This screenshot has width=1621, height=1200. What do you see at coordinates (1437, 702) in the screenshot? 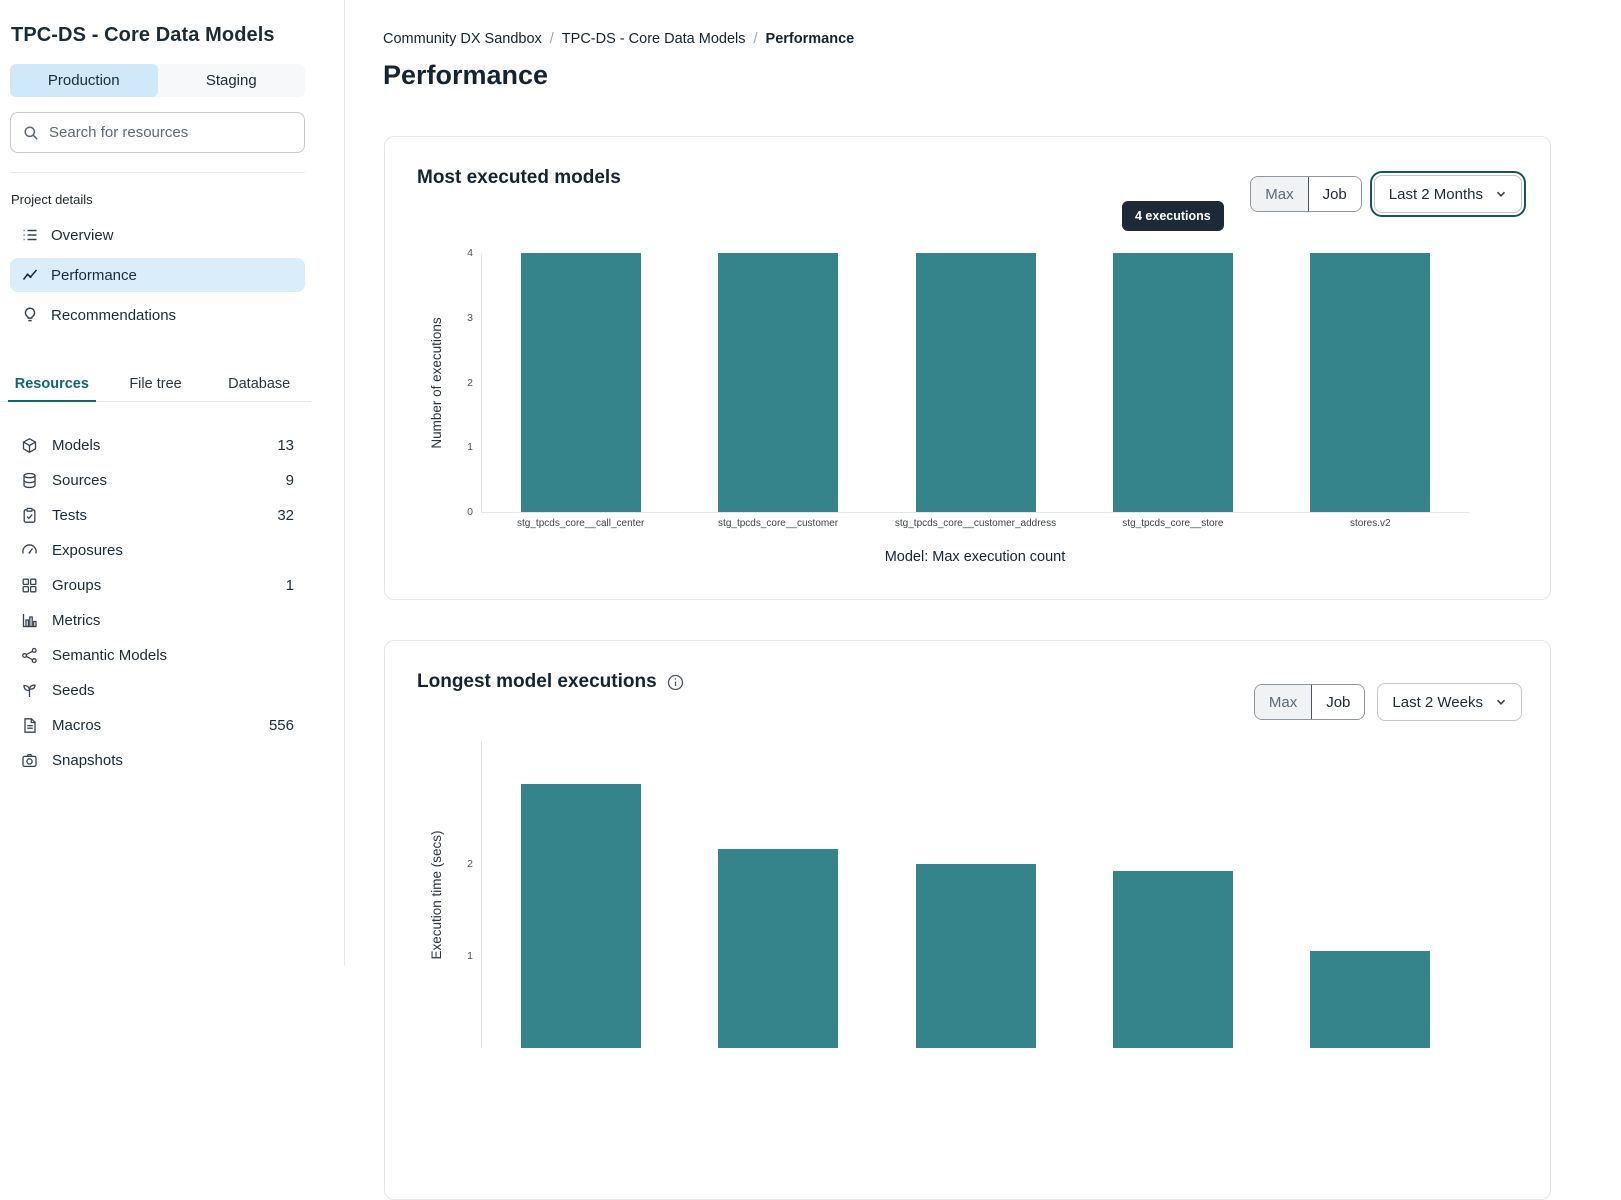
I see `date-range-value: Last 2 Weeks` at bounding box center [1437, 702].